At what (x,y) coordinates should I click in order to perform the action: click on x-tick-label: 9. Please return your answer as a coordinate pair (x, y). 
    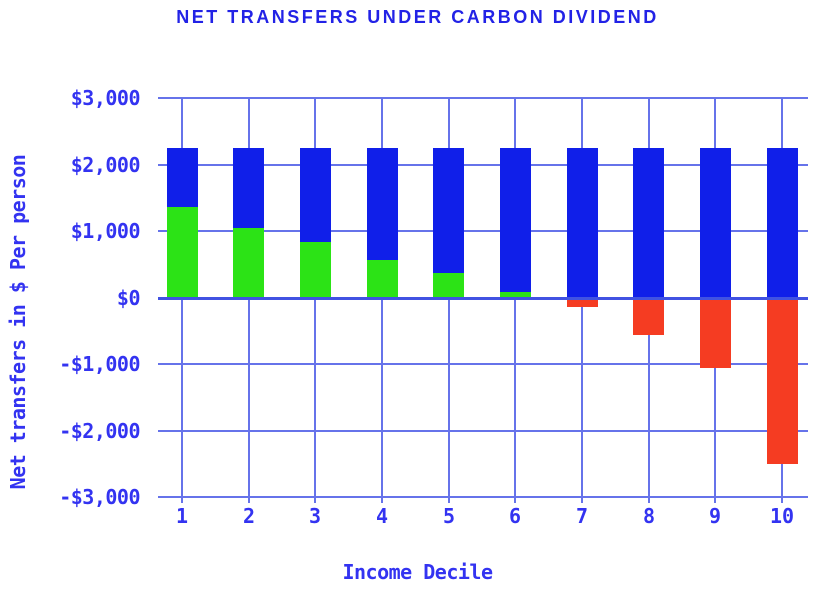
    Looking at the image, I should click on (715, 516).